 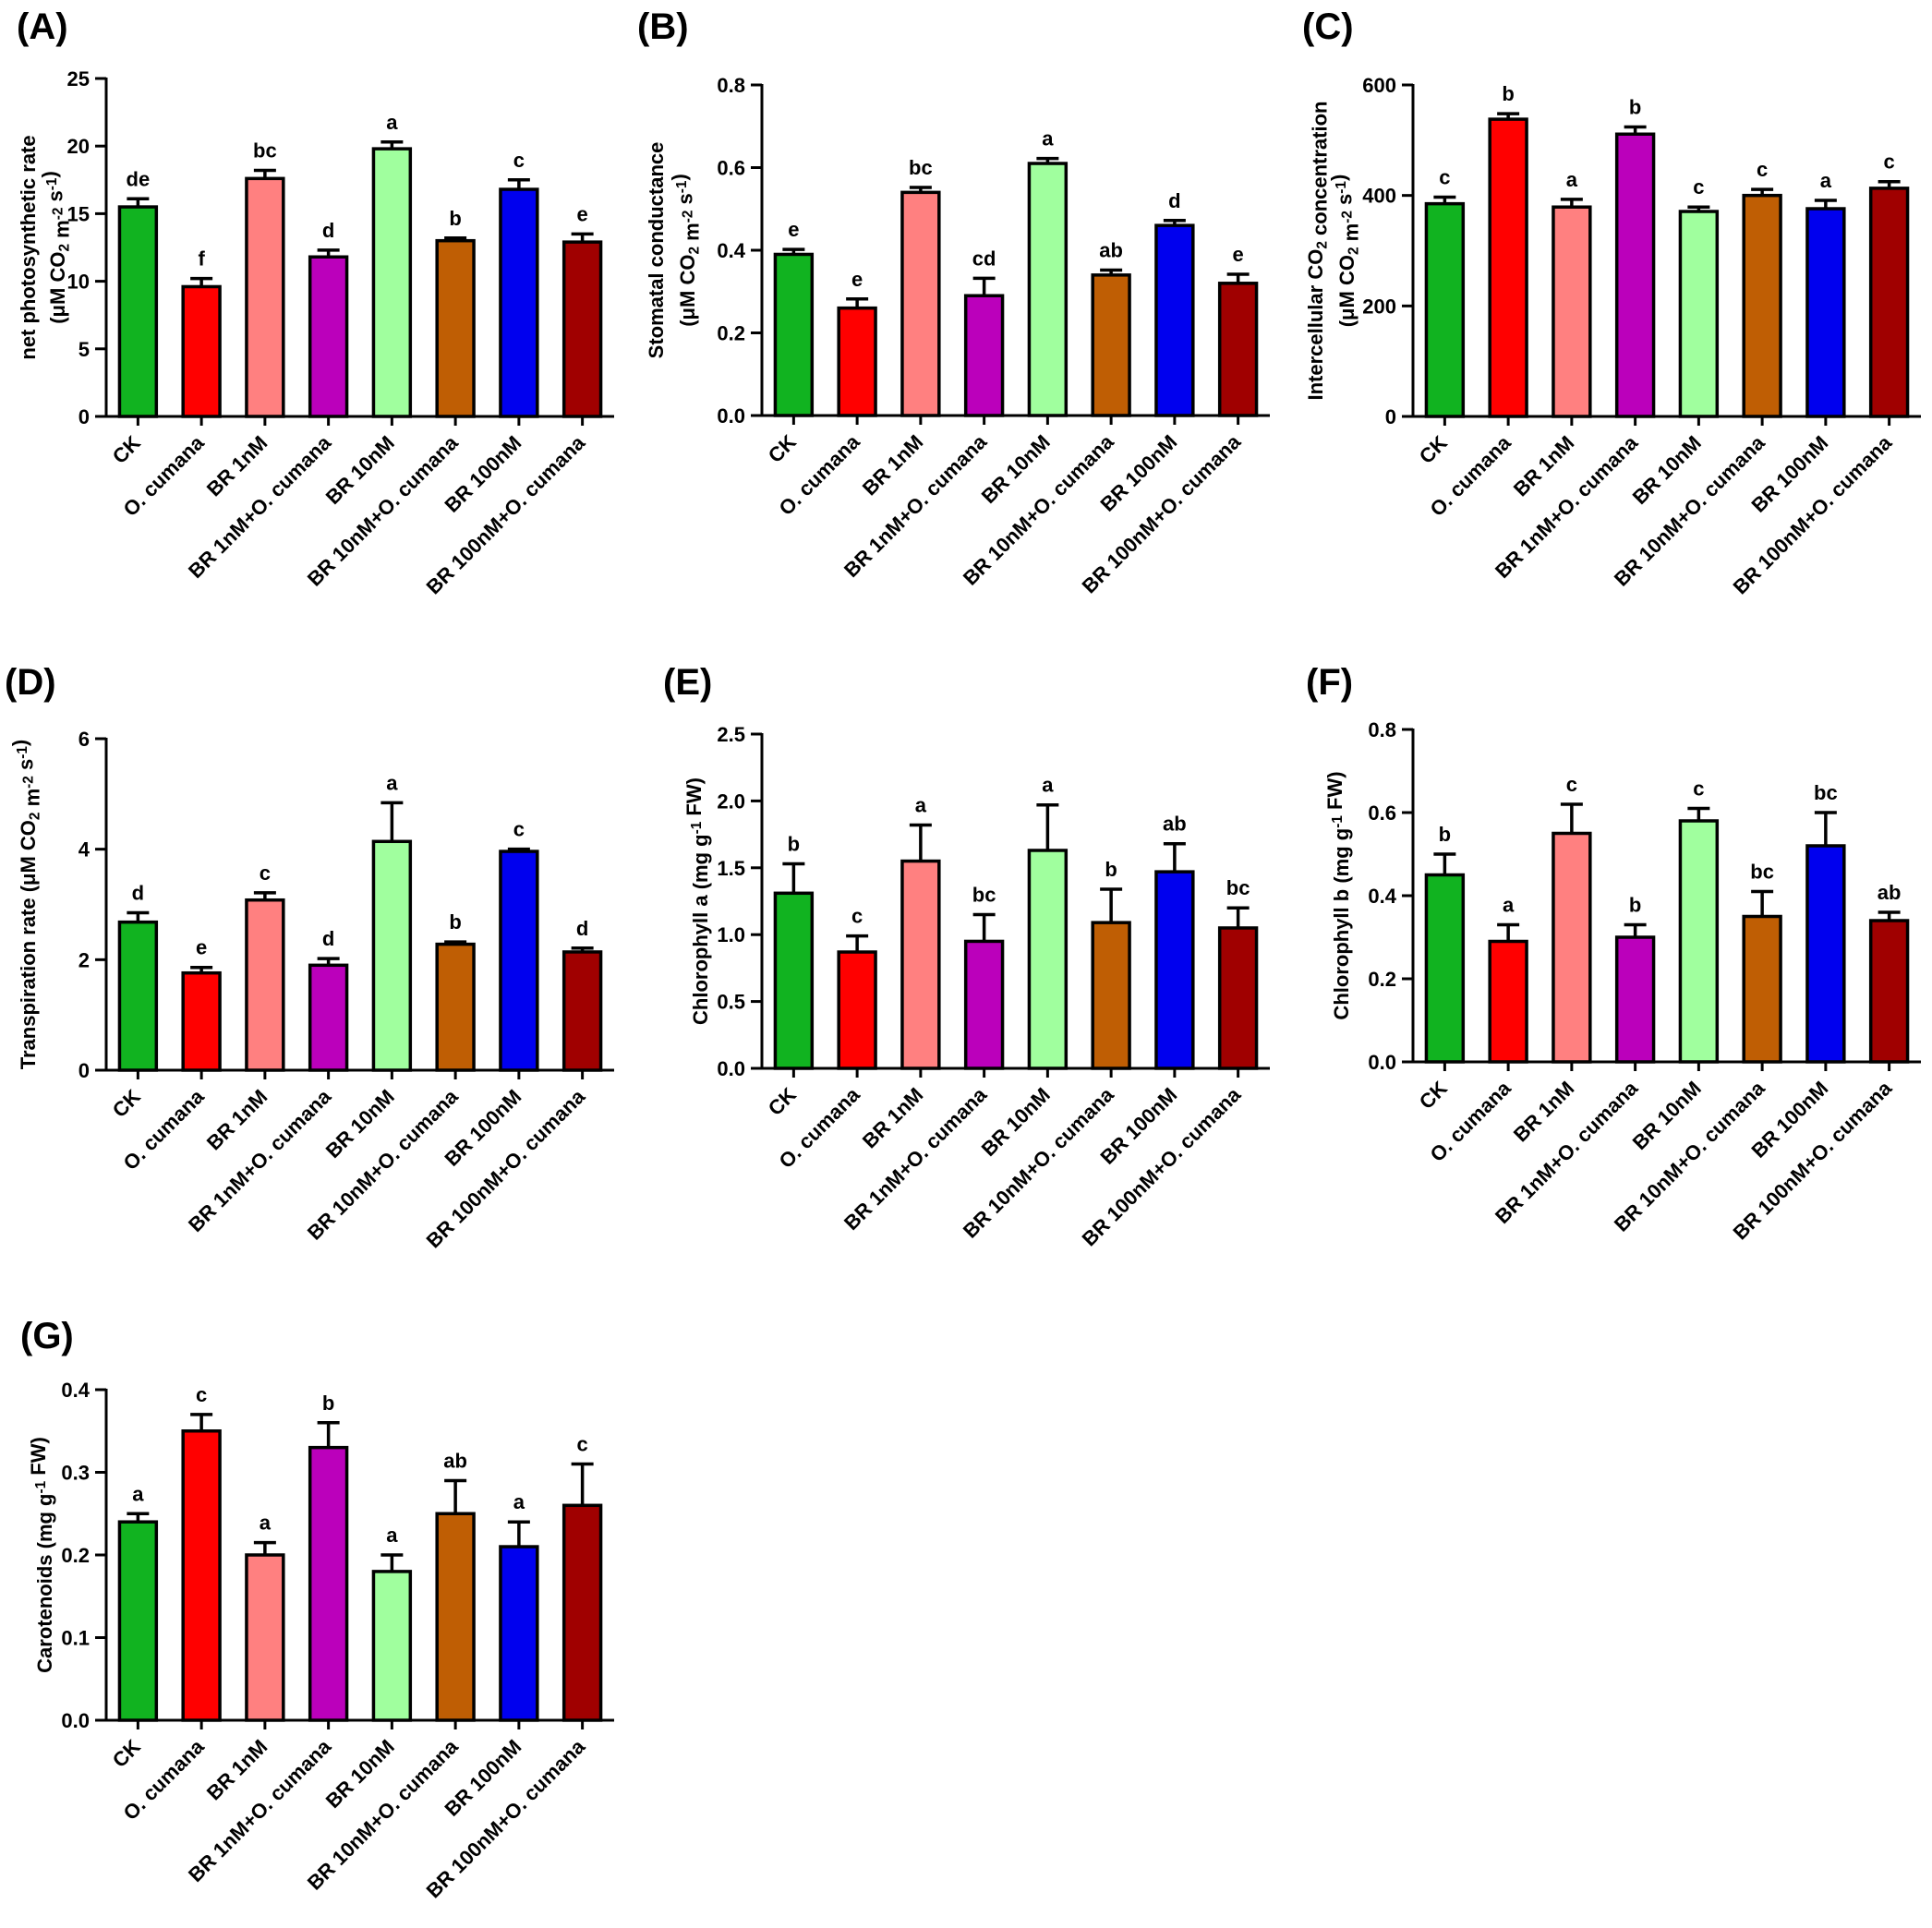 I want to click on y-tick-label: 0.8, so click(x=731, y=85).